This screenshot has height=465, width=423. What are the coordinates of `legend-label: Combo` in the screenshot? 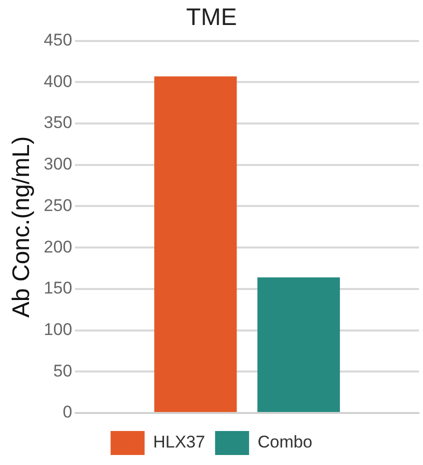 It's located at (285, 442).